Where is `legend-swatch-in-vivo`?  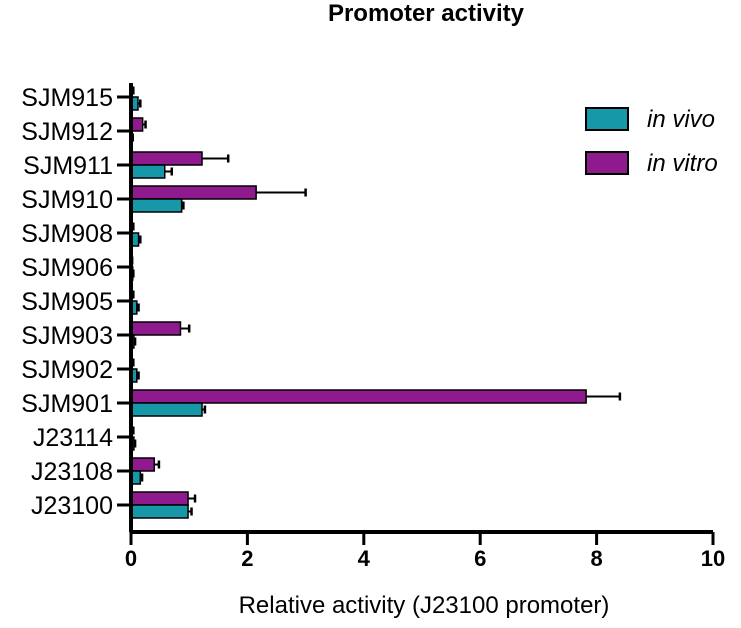 legend-swatch-in-vivo is located at coordinates (607, 119).